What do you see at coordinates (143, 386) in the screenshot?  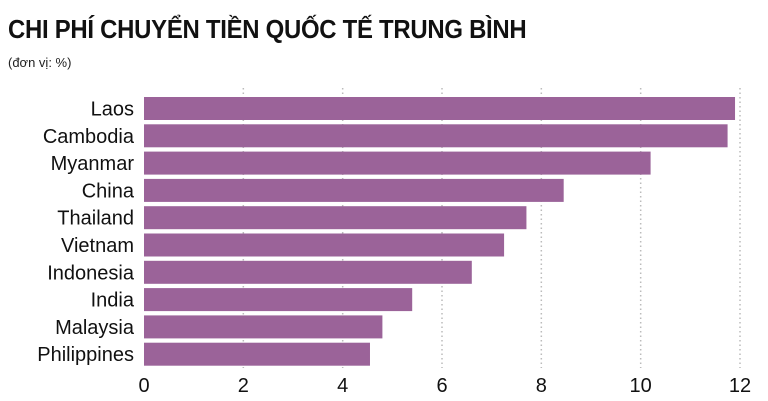 I see `x-tick-label: 0` at bounding box center [143, 386].